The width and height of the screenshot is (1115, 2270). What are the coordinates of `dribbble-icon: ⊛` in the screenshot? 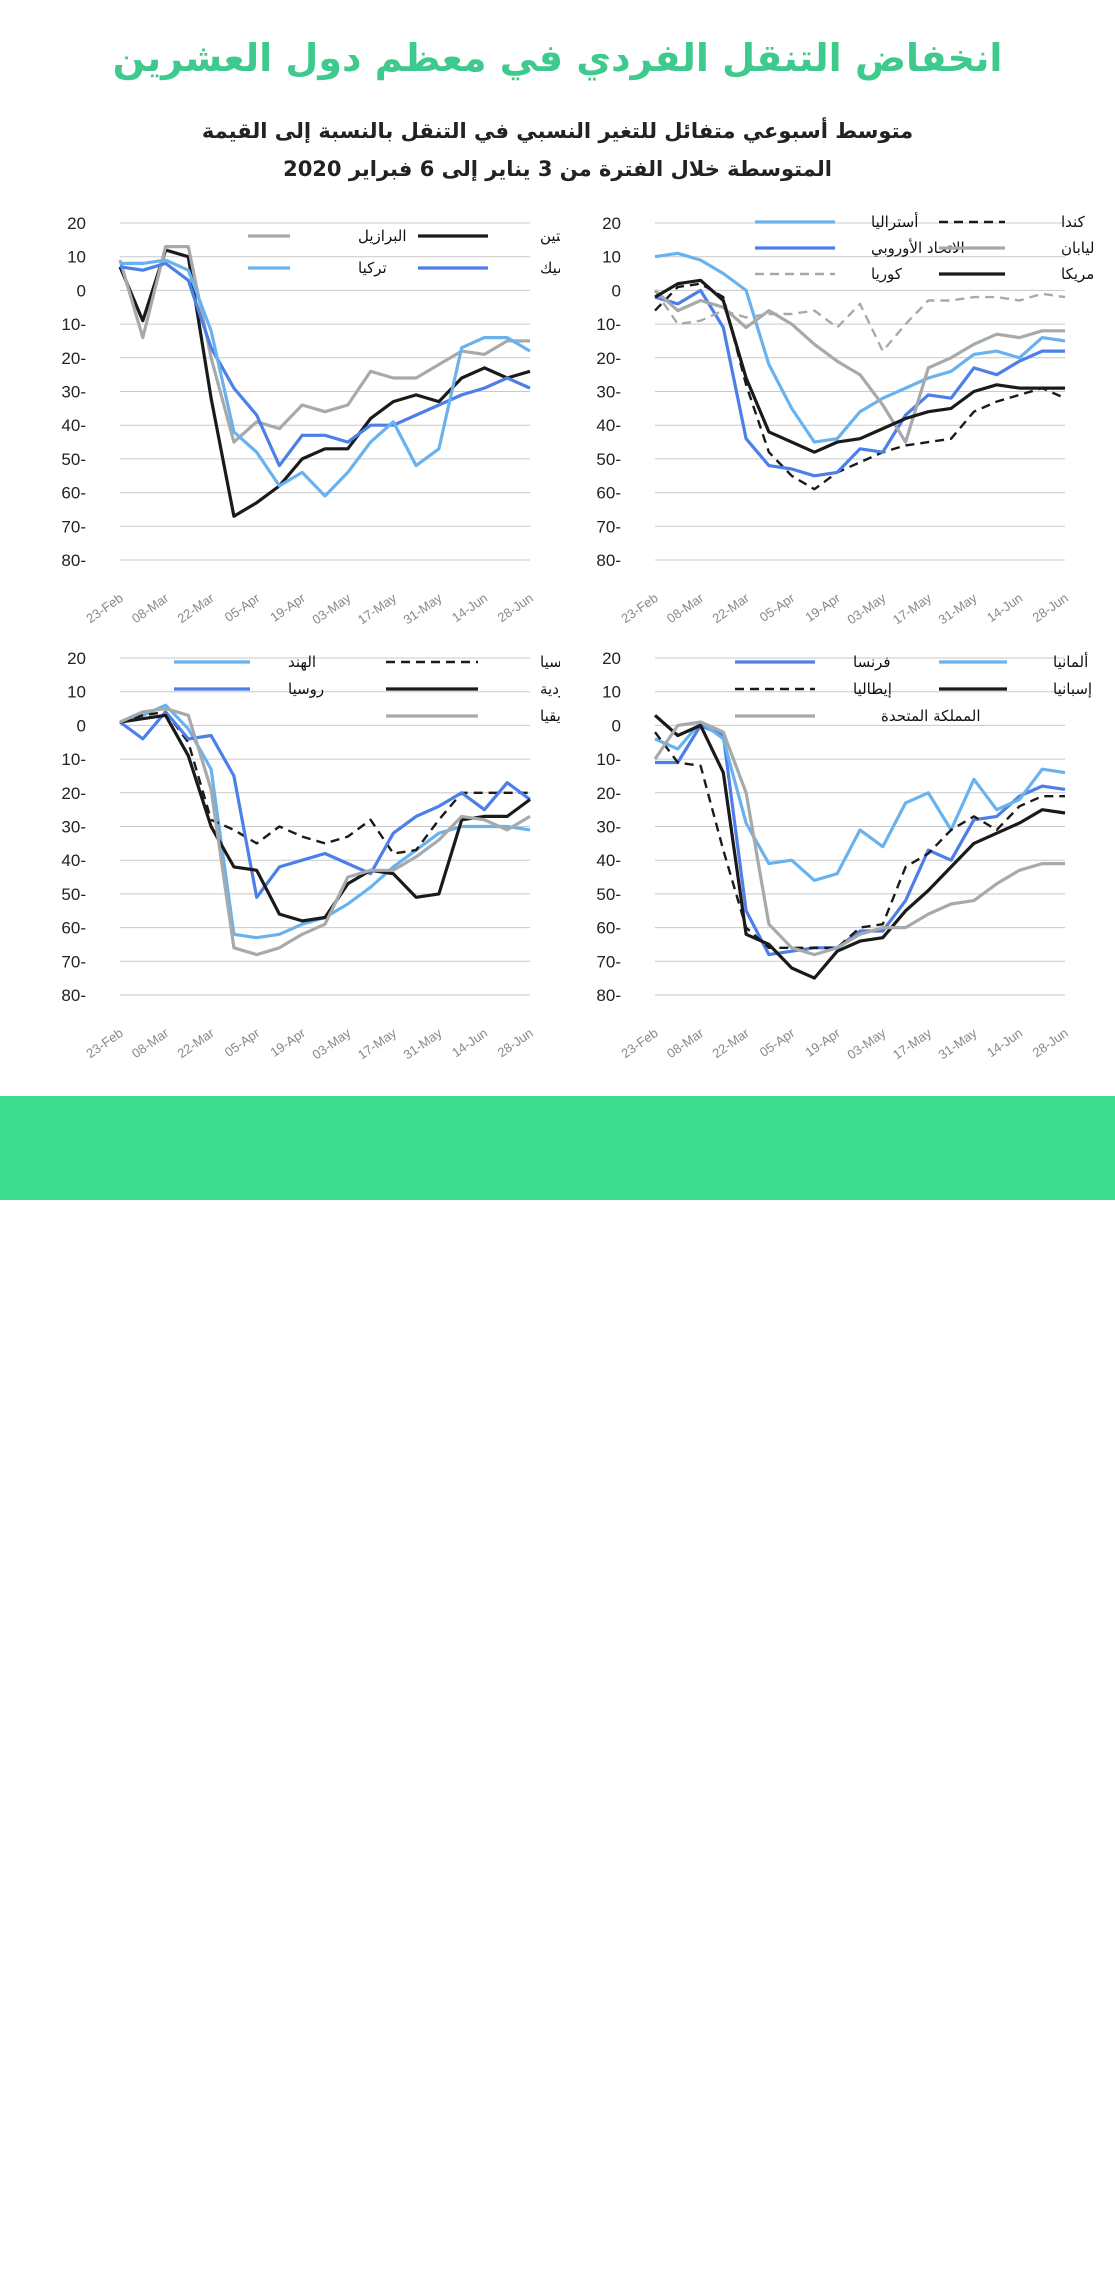 It's located at (998, 2233).